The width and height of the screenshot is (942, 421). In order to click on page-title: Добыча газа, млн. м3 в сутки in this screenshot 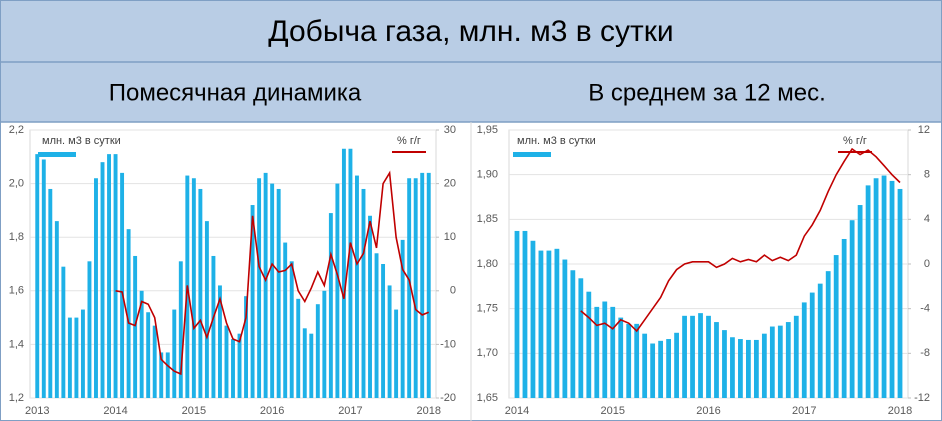, I will do `click(470, 31)`.